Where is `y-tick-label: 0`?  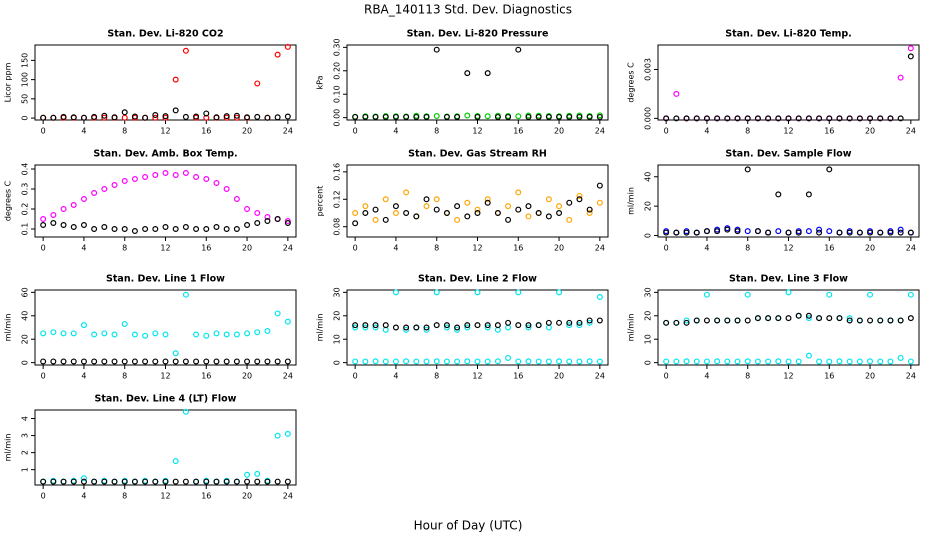
y-tick-label: 0 is located at coordinates (648, 362).